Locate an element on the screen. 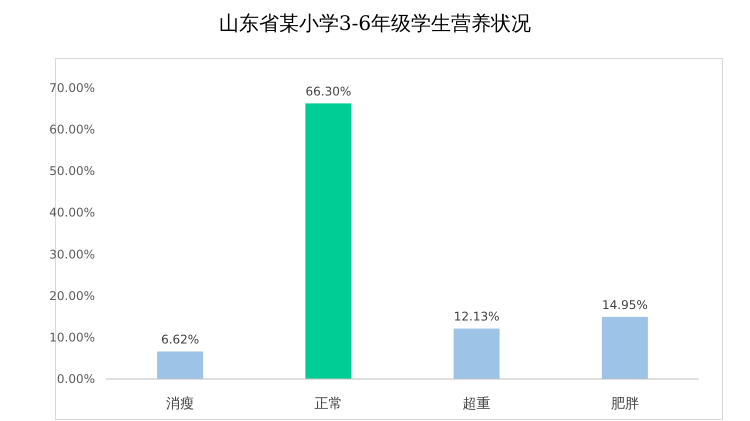  data-label: 66.30% is located at coordinates (328, 91).